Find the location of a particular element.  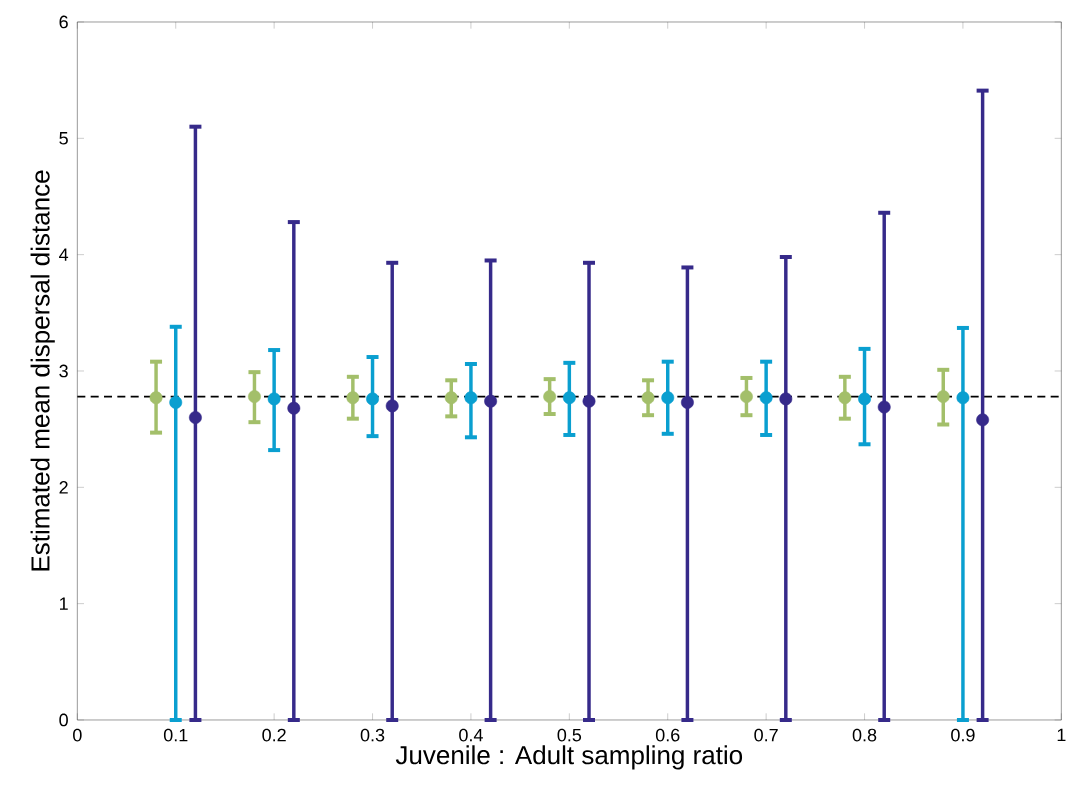

x-axis-title: Juvenile : Adult sampling ratio is located at coordinates (569, 757).